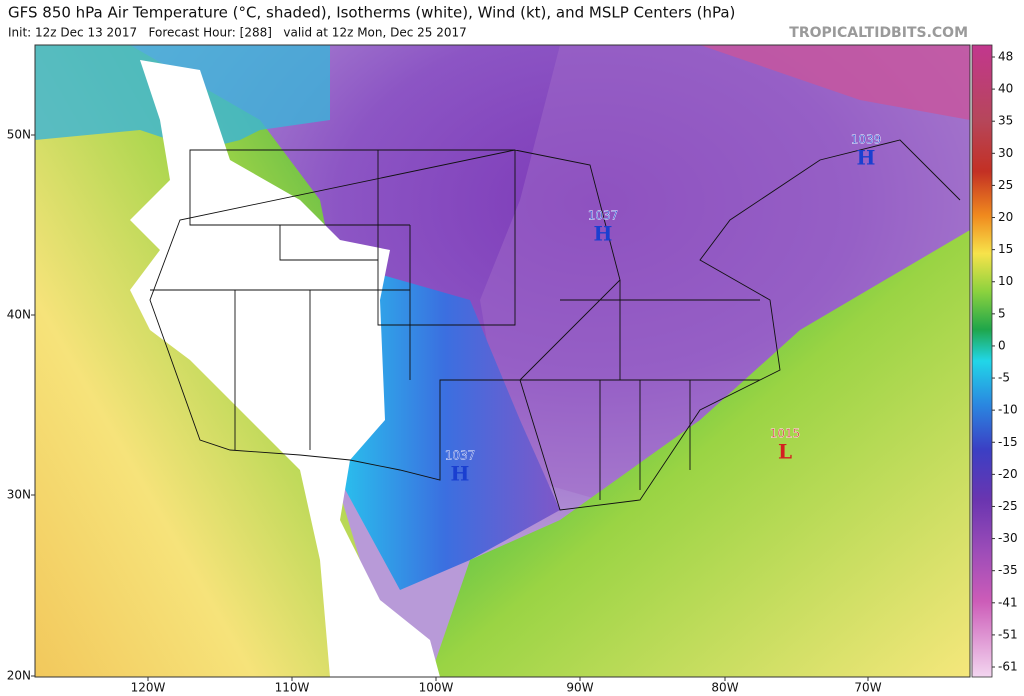 Image resolution: width=1024 pixels, height=696 pixels. I want to click on colorbar-label: 35, so click(1005, 121).